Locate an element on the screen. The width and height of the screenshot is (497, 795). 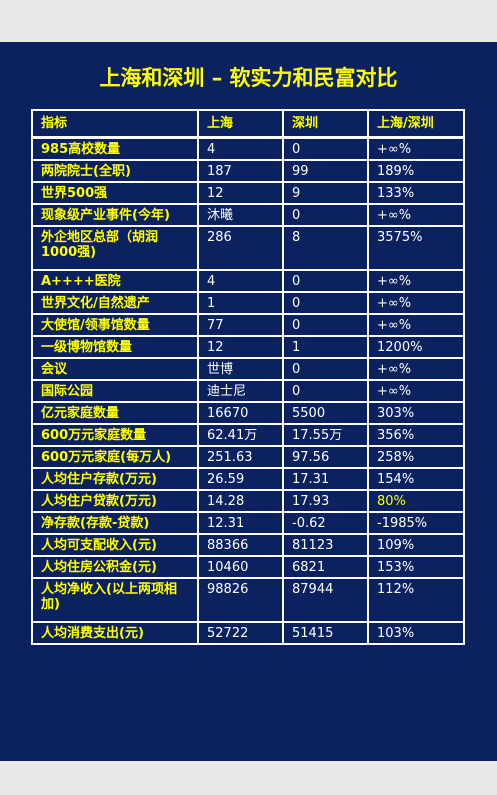
slide-title: 上海和深圳 – 软实力和民富对比 is located at coordinates (248, 78).